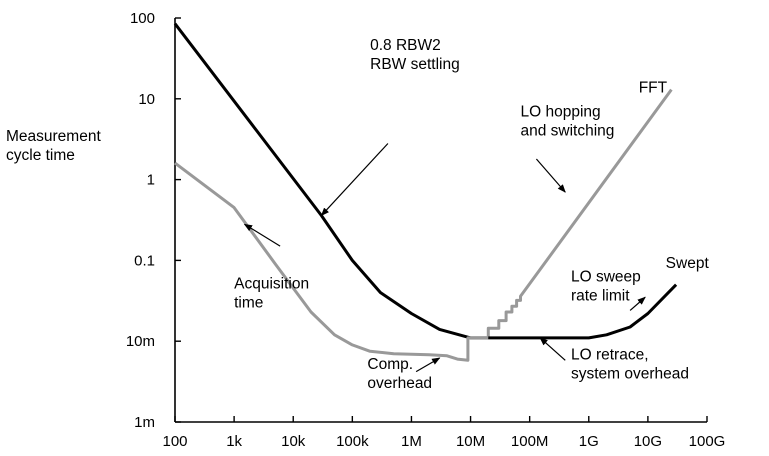  Describe the element at coordinates (415, 64) in the screenshot. I see `annotation-label-0-line-1: RBW settling` at that location.